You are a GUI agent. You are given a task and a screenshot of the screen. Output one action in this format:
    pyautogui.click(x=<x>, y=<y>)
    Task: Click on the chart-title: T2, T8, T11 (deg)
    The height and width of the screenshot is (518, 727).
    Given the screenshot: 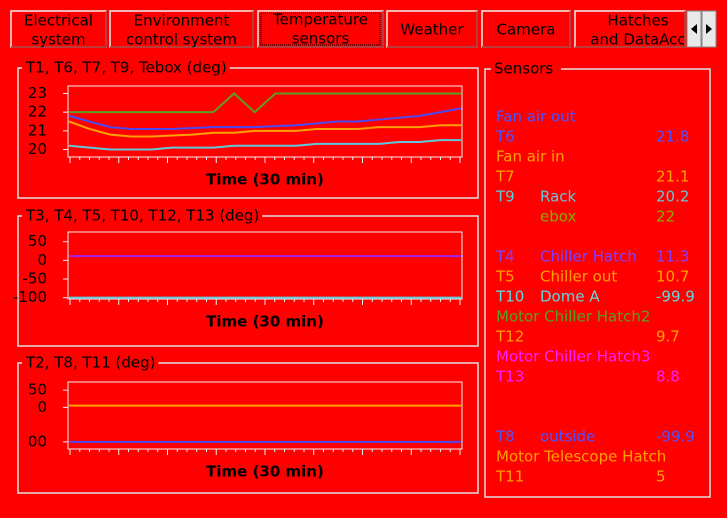 What is the action you would take?
    pyautogui.click(x=90, y=363)
    